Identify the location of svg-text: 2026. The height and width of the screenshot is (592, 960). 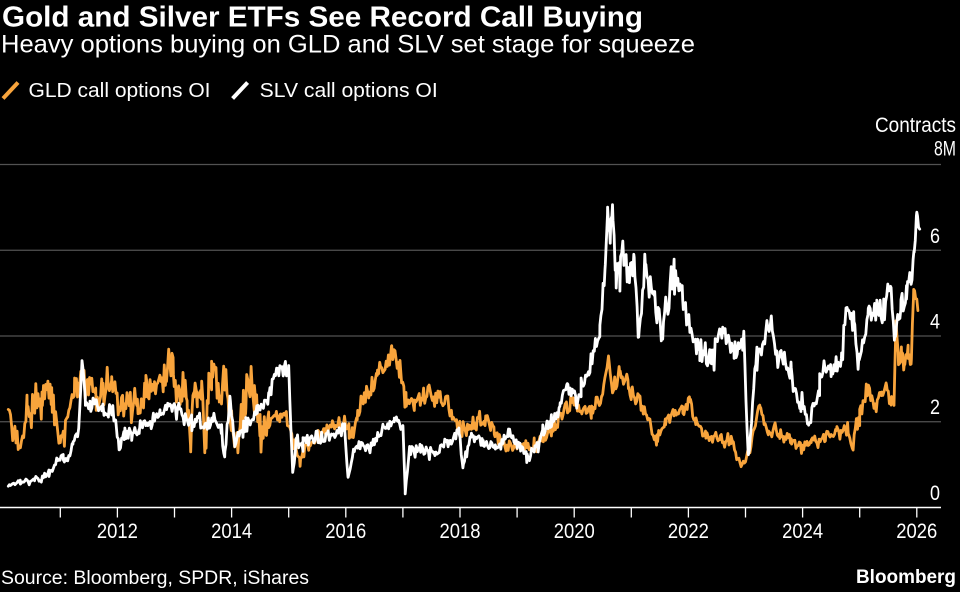
(916, 531).